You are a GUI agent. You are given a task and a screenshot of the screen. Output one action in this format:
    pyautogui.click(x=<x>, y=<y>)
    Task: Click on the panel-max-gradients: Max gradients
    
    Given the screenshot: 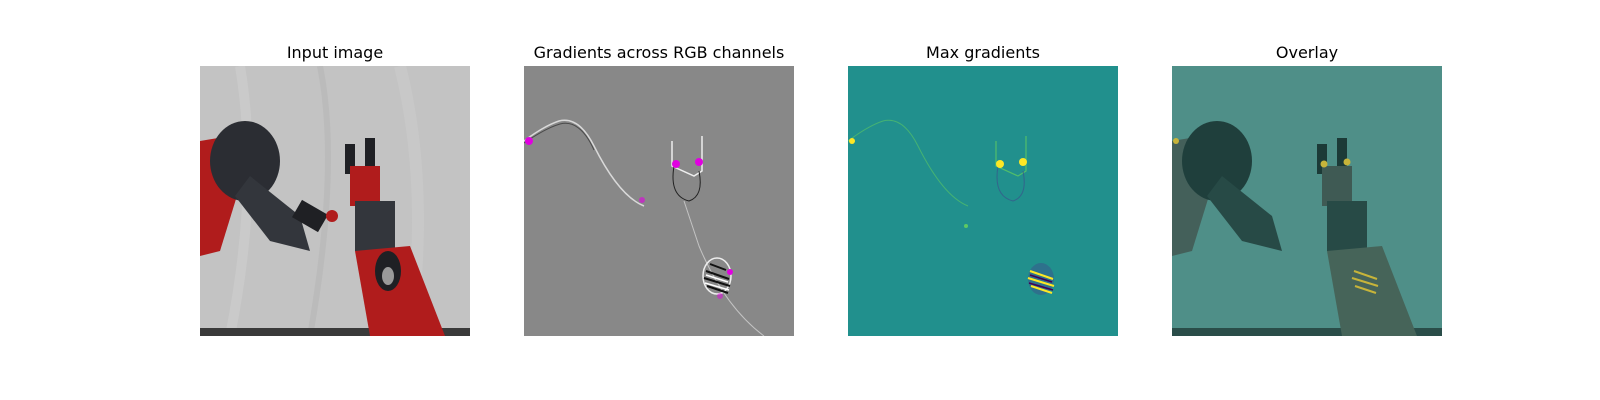 What is the action you would take?
    pyautogui.click(x=983, y=188)
    